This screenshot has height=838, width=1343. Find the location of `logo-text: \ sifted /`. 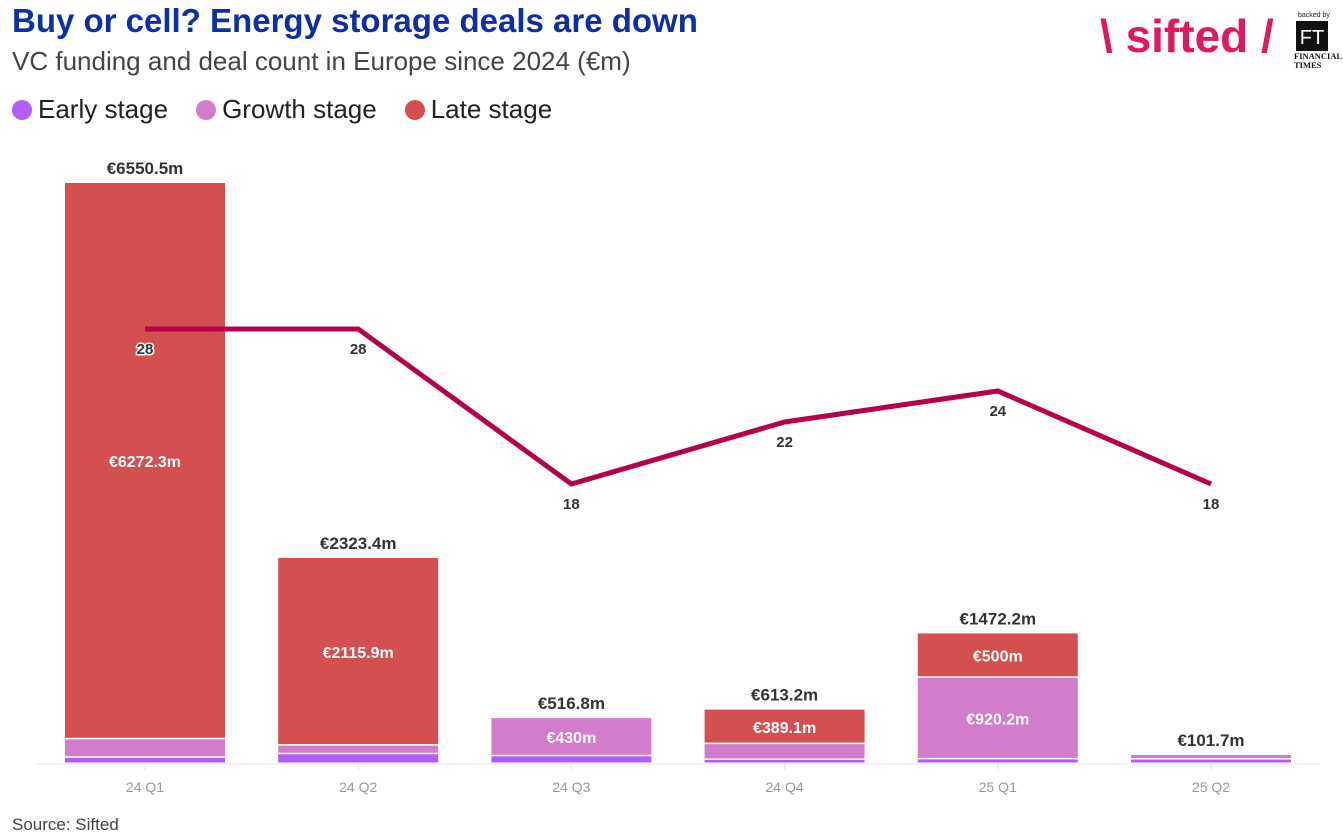

logo-text: \ sifted / is located at coordinates (1187, 32).